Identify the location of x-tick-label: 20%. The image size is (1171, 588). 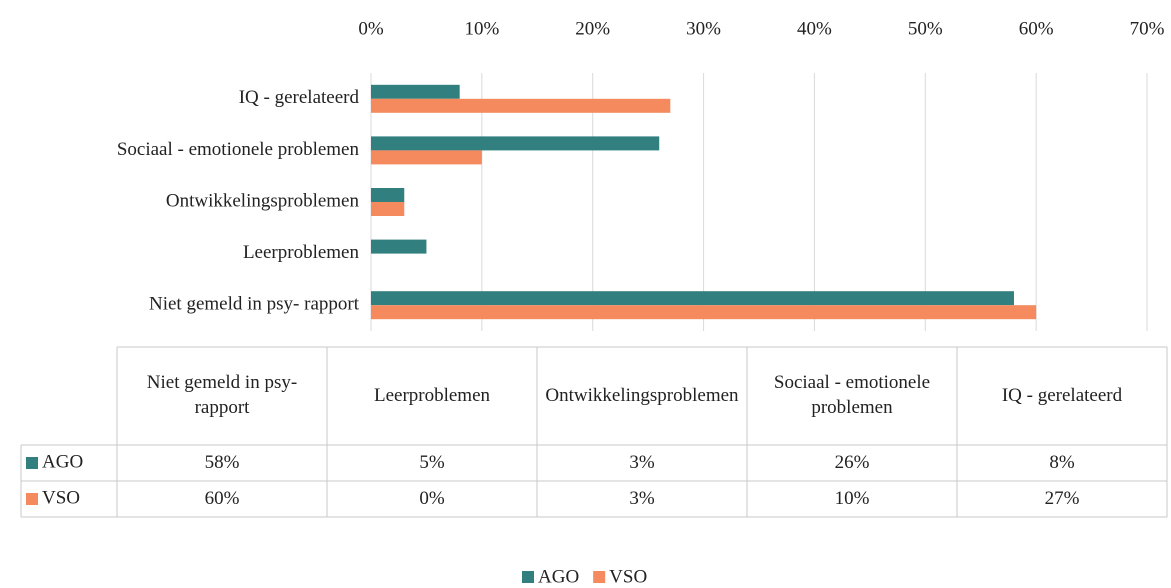
(592, 28).